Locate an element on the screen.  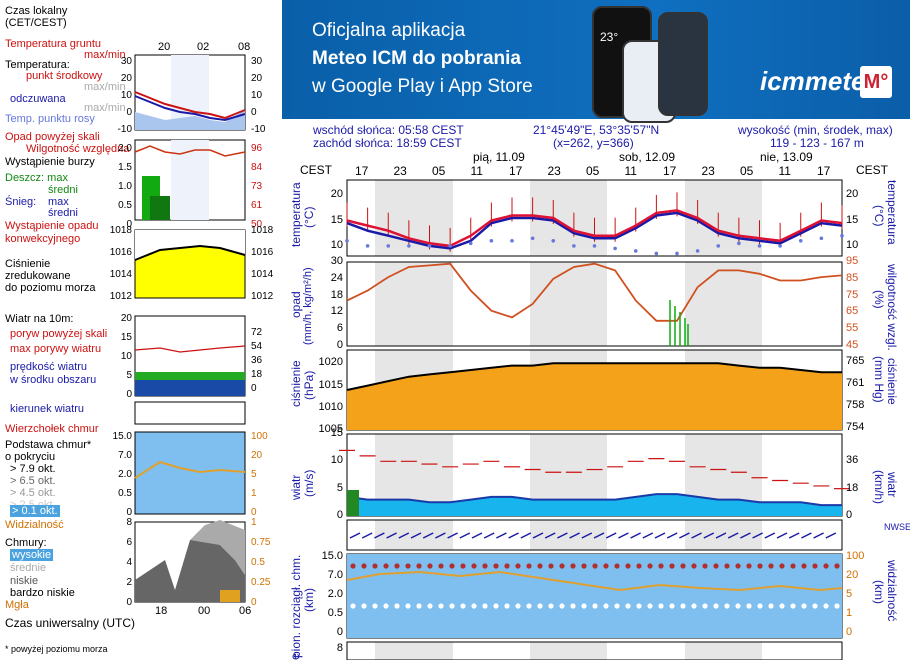
mini-wind-kmh-tick-2: 36 is located at coordinates (257, 360).